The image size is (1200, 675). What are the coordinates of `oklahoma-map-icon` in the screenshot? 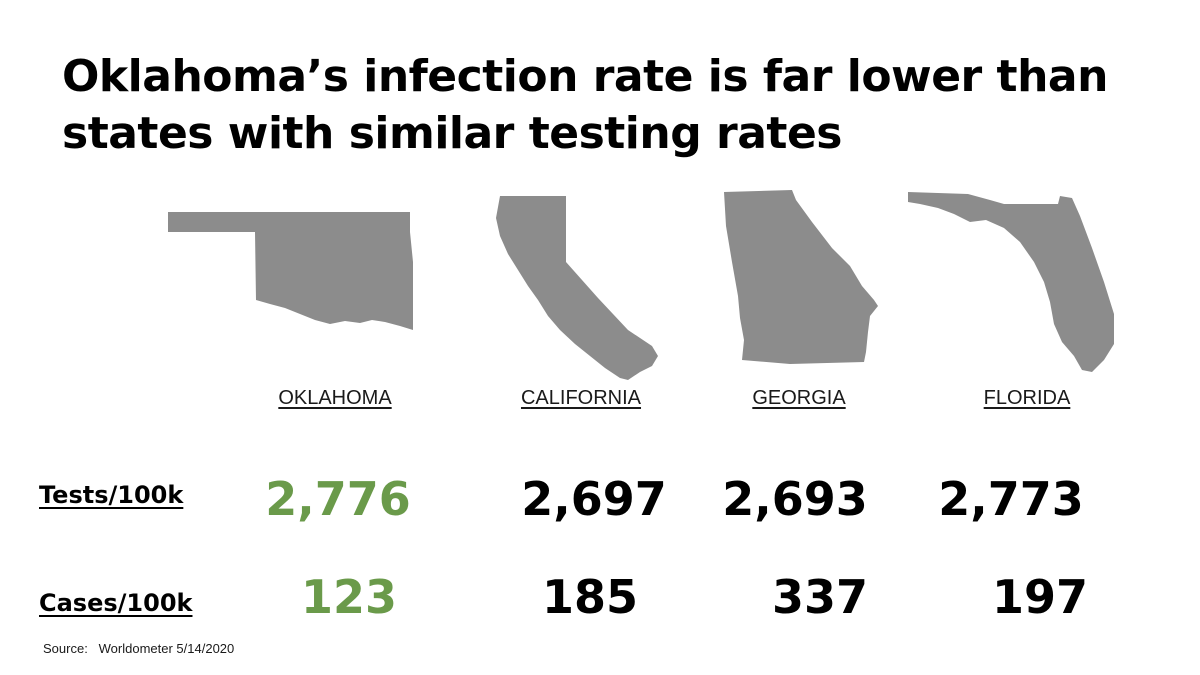 It's located at (290, 271).